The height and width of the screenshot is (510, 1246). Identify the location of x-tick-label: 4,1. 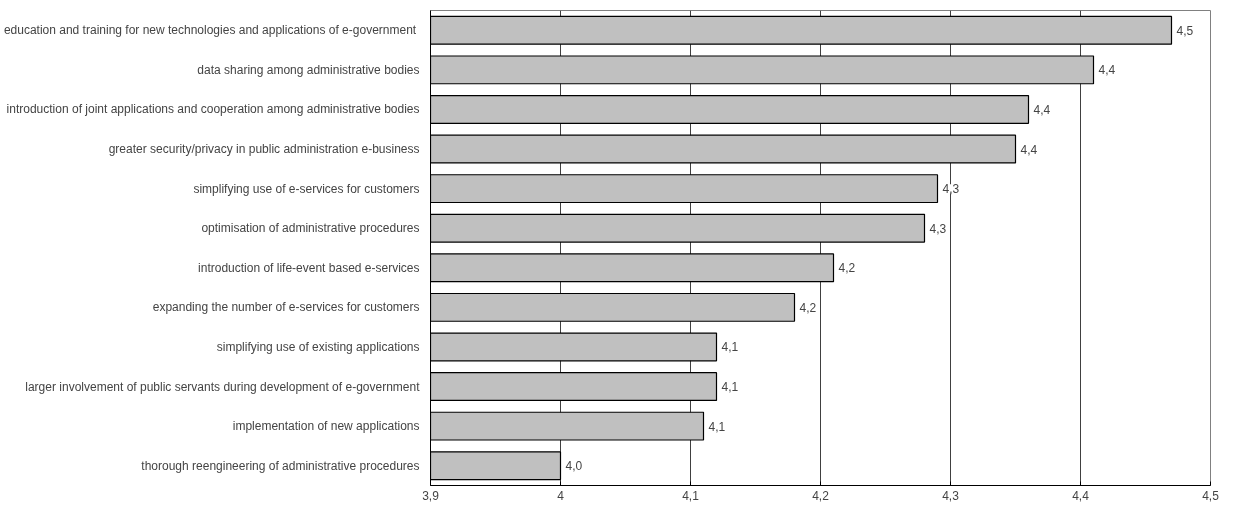
(691, 495).